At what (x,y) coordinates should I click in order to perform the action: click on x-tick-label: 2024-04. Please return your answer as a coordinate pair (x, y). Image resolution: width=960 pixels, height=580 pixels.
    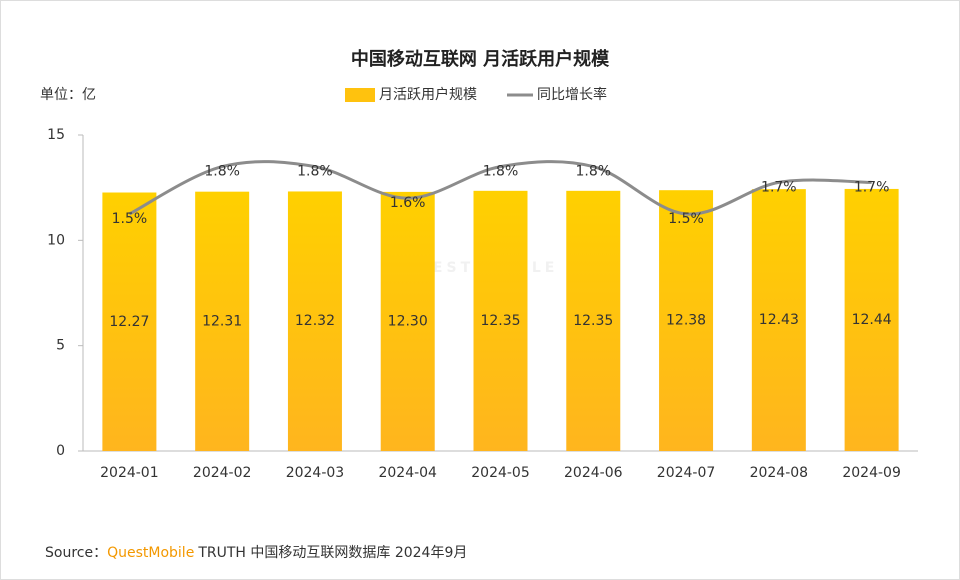
    Looking at the image, I should click on (407, 473).